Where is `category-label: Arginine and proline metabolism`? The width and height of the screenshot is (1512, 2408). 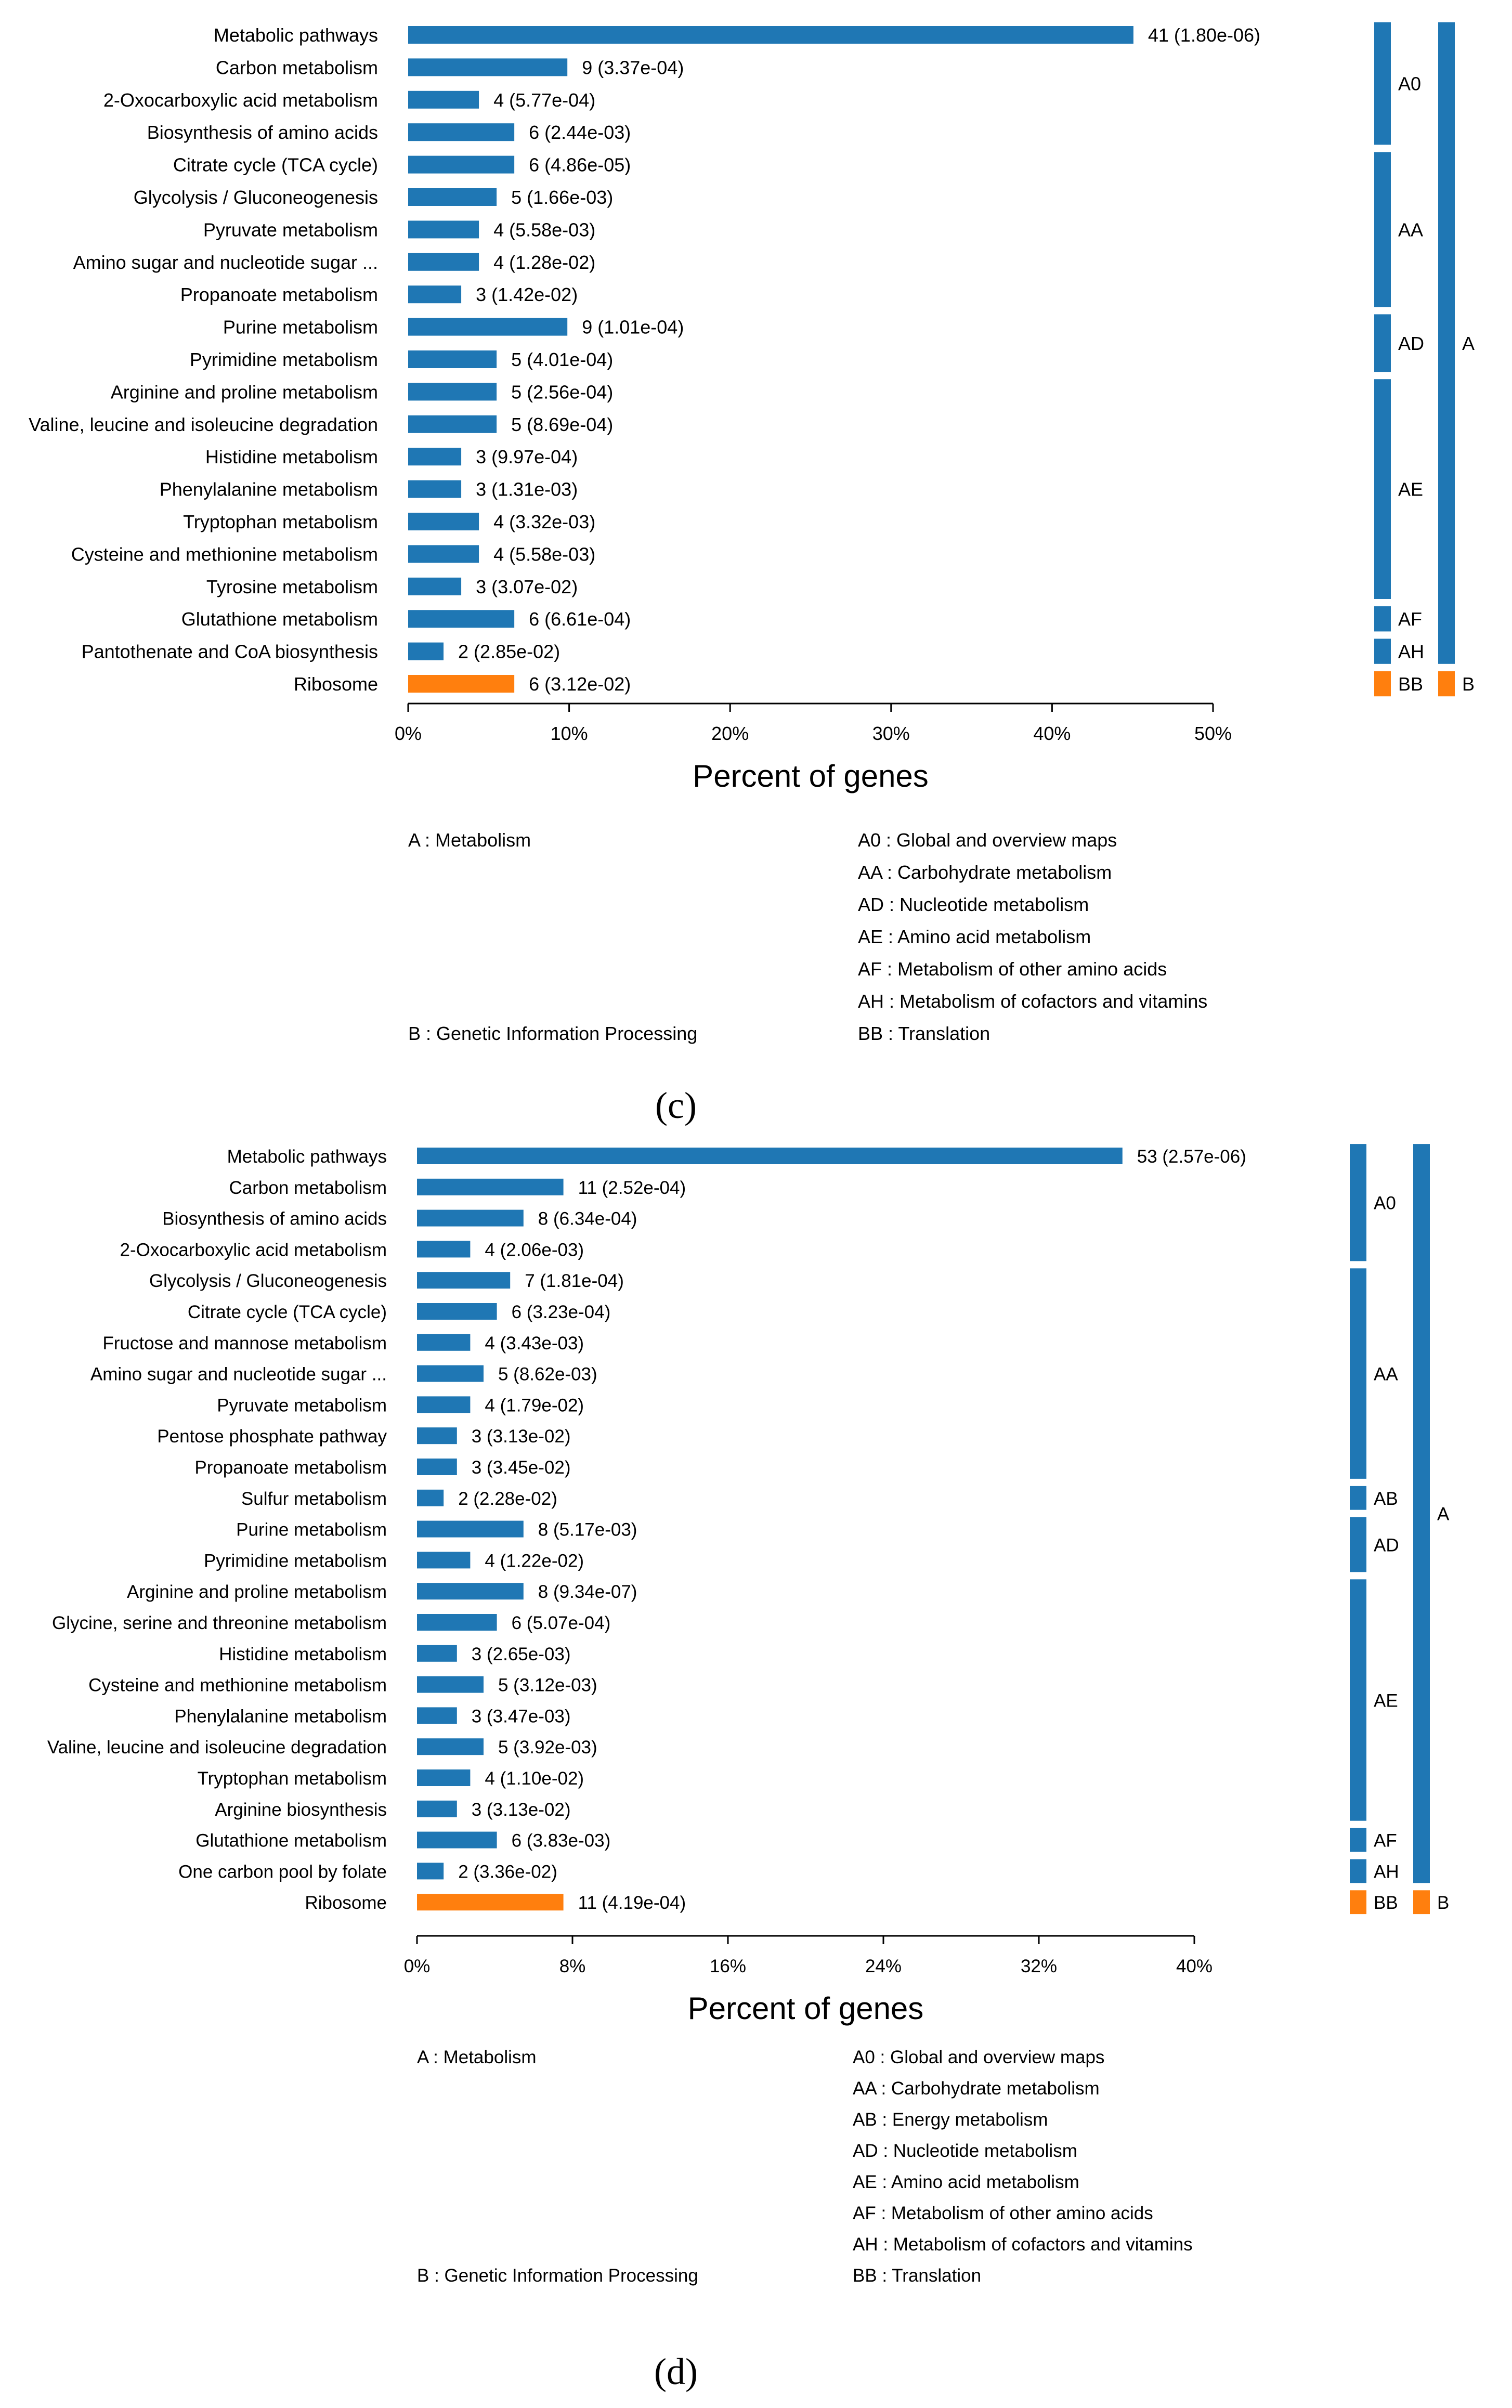
category-label: Arginine and proline metabolism is located at coordinates (257, 1592).